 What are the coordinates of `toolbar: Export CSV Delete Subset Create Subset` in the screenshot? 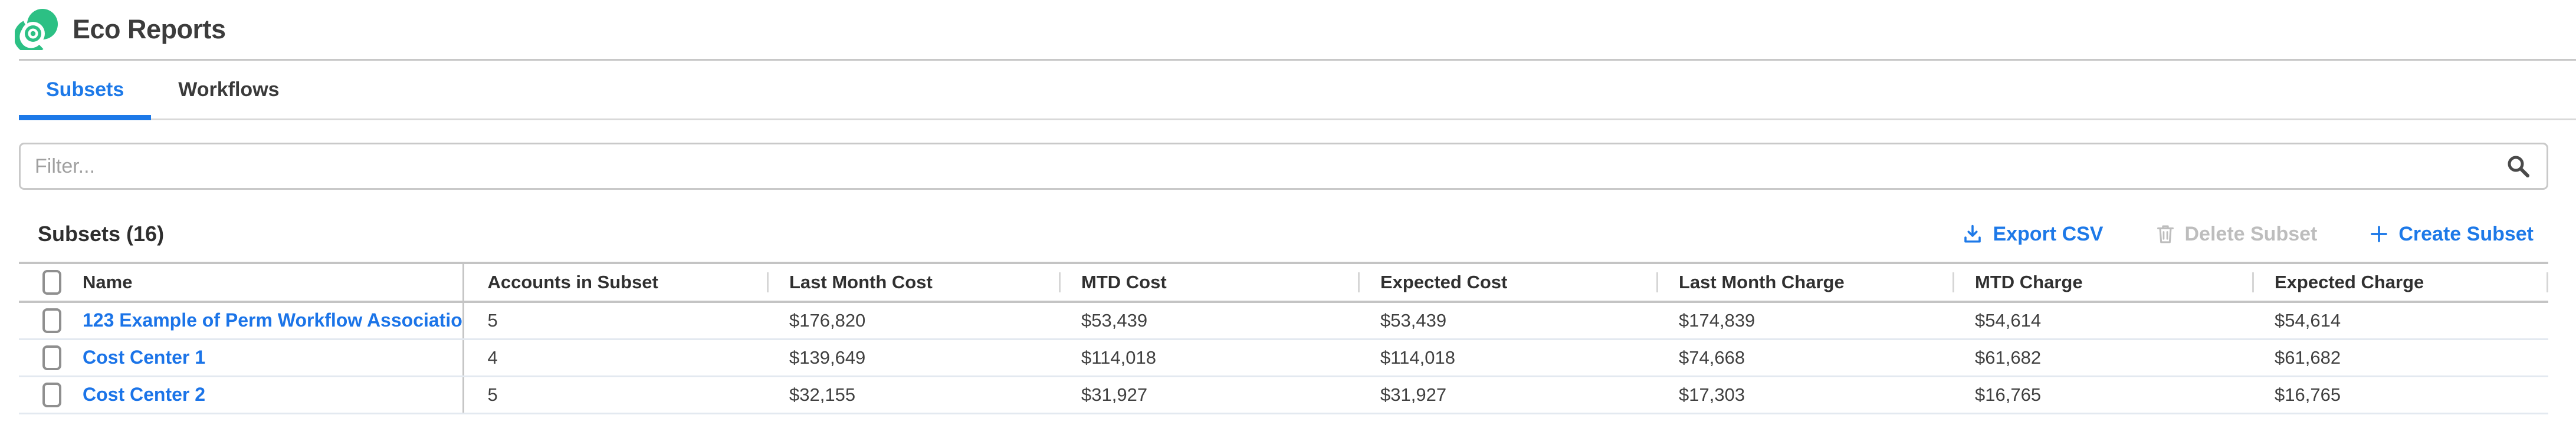 It's located at (2248, 234).